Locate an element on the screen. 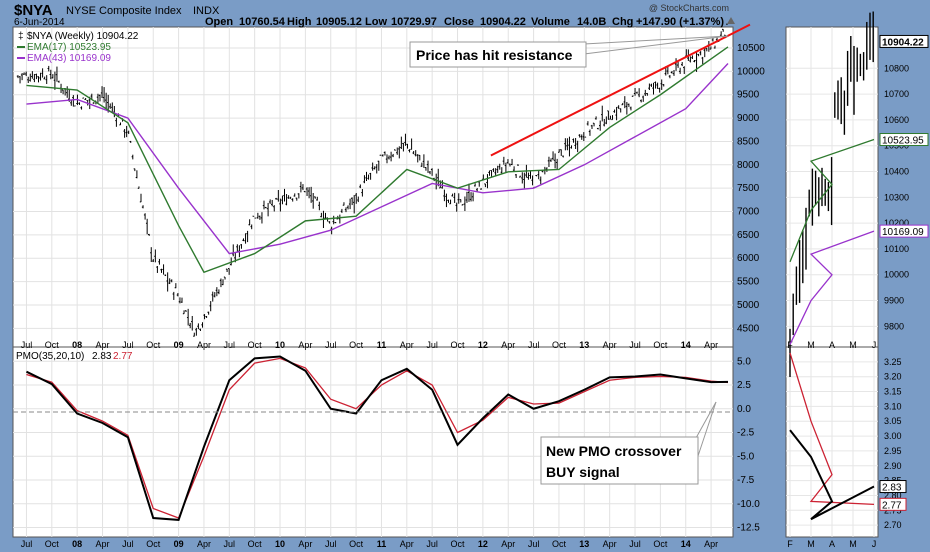  zoom-pmo-tick-label: 3.10 is located at coordinates (893, 406).